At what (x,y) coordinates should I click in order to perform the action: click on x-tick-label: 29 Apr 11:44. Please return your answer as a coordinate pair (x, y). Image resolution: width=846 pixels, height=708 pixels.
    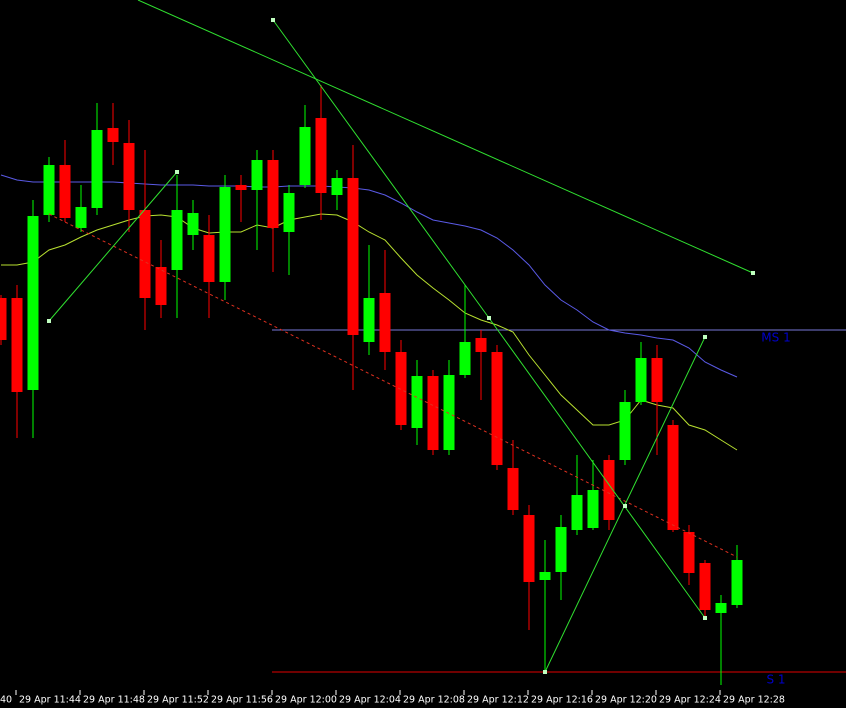
    Looking at the image, I should click on (50, 700).